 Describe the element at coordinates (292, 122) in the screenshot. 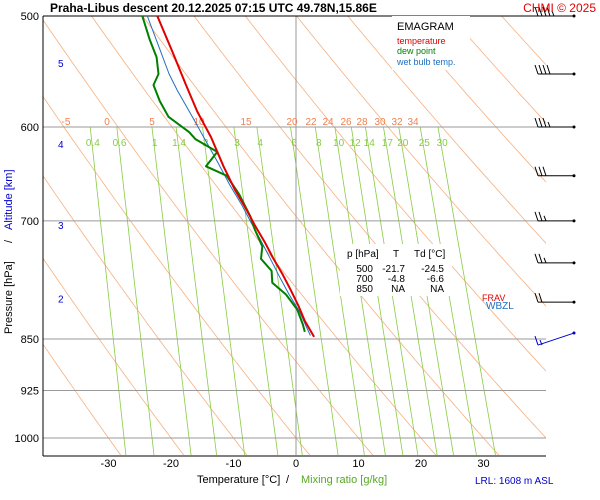

I see `isotherm-label: 20` at that location.